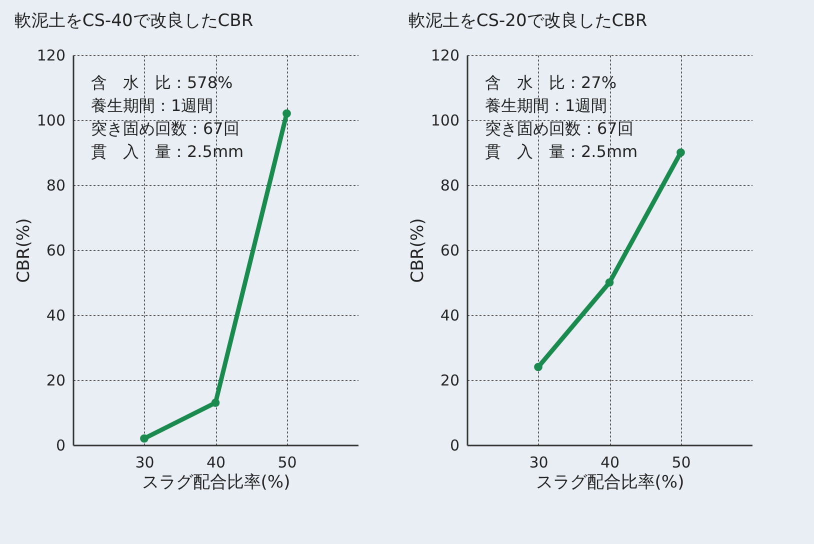 This screenshot has height=544, width=814. I want to click on chart-title: 軟泥土をCS-20で改良したCBR, so click(528, 21).